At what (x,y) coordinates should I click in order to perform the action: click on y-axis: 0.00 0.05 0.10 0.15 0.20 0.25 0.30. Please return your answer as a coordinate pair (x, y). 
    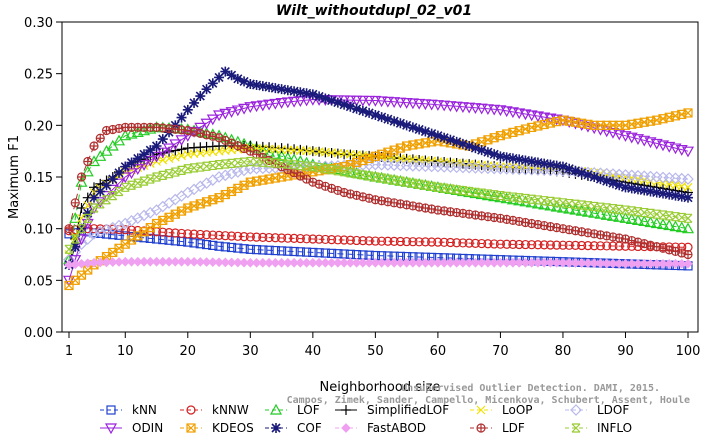
    Looking at the image, I should click on (43, 178).